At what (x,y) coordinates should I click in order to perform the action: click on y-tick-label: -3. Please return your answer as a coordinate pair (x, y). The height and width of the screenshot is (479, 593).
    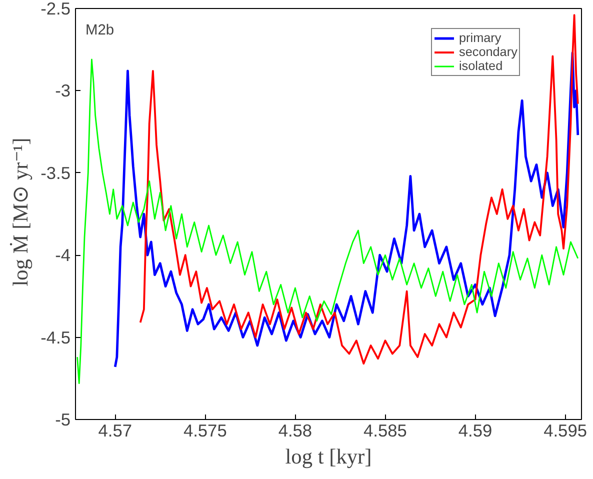
    Looking at the image, I should click on (63, 90).